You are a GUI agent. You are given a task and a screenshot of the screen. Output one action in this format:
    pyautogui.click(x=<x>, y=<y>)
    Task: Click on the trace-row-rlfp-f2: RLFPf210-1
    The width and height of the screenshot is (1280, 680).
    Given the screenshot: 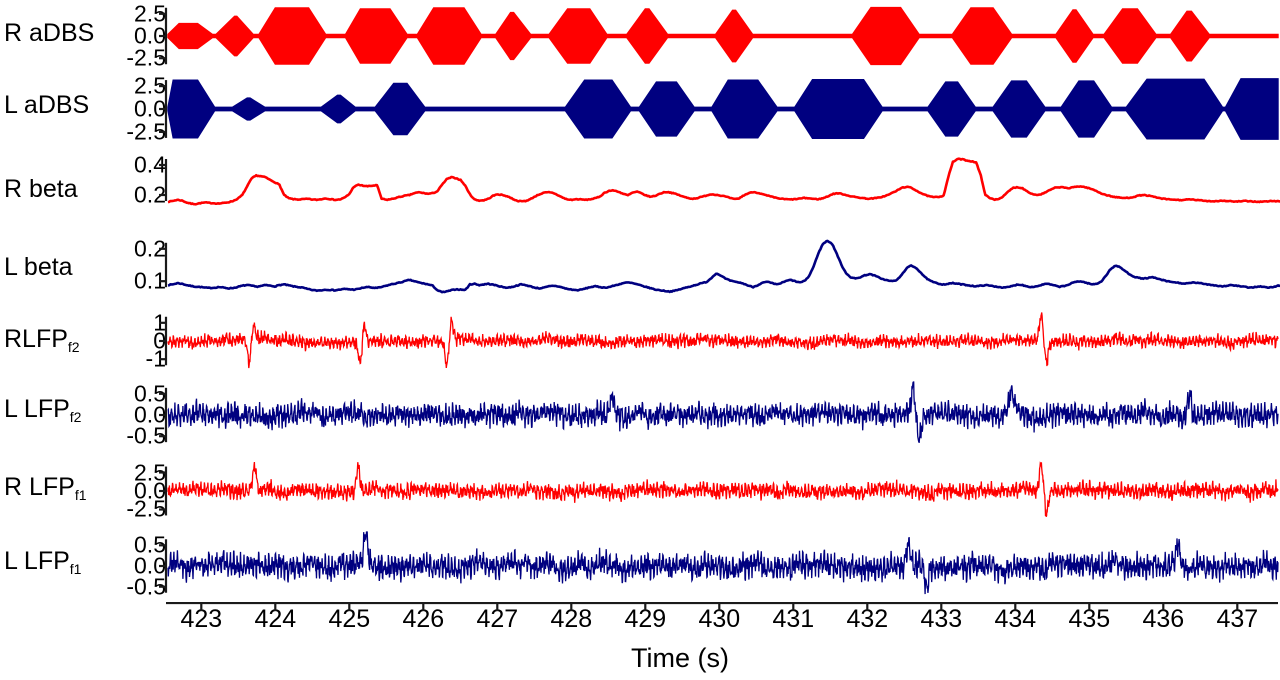 What is the action you would take?
    pyautogui.click(x=640, y=341)
    